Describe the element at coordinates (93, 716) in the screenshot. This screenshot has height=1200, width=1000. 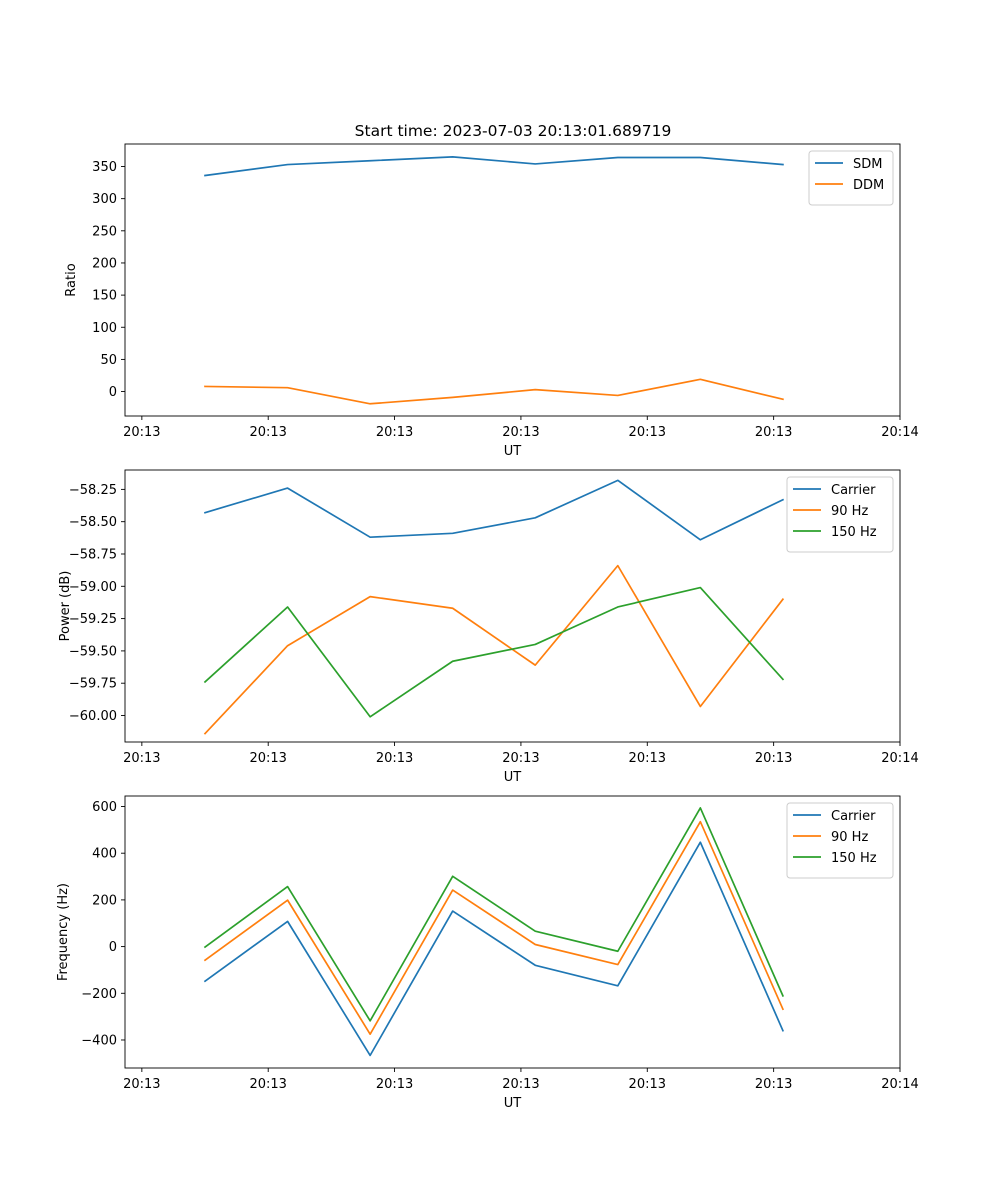
I see `y-tick-label: −60.00` at that location.